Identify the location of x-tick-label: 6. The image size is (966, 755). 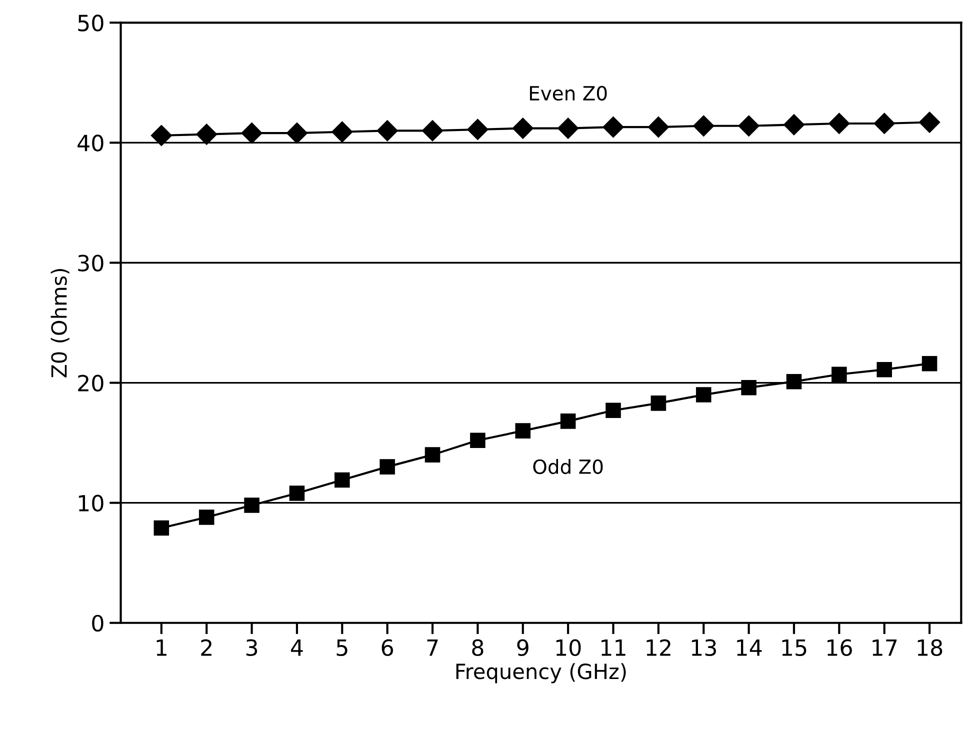
(388, 647).